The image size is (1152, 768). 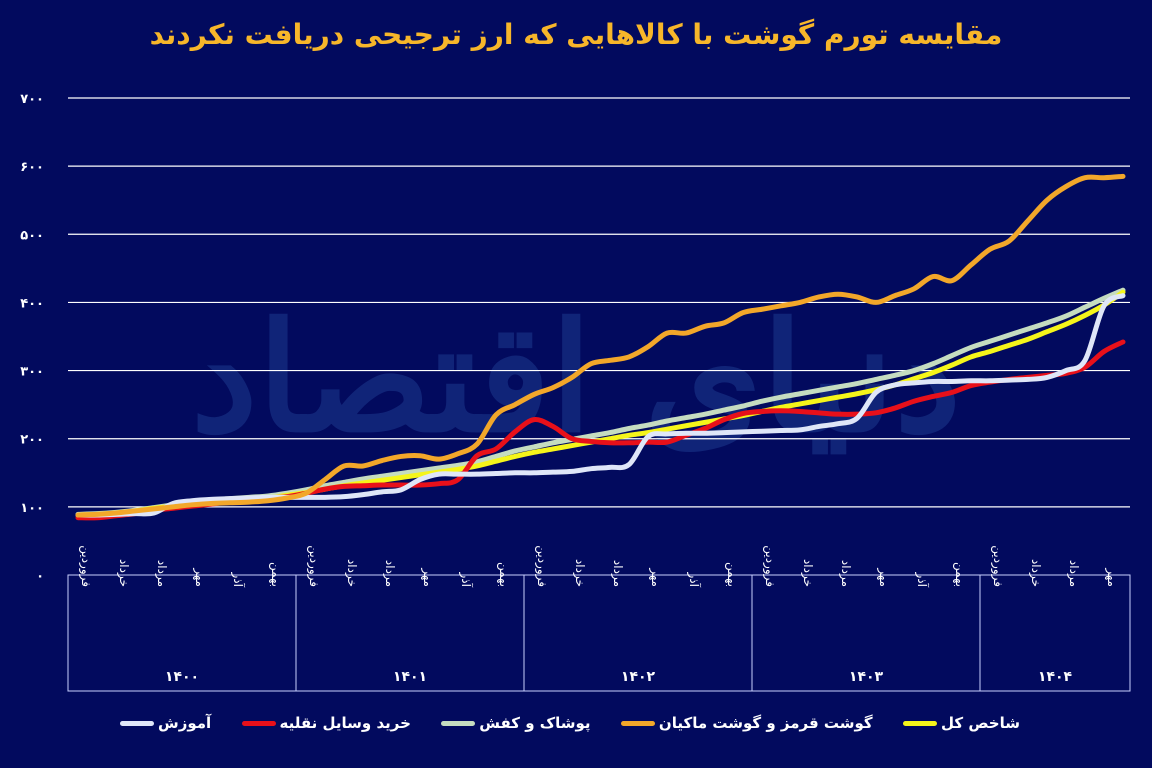 I want to click on legend-item-total-index: شاخص کل, so click(x=961, y=723).